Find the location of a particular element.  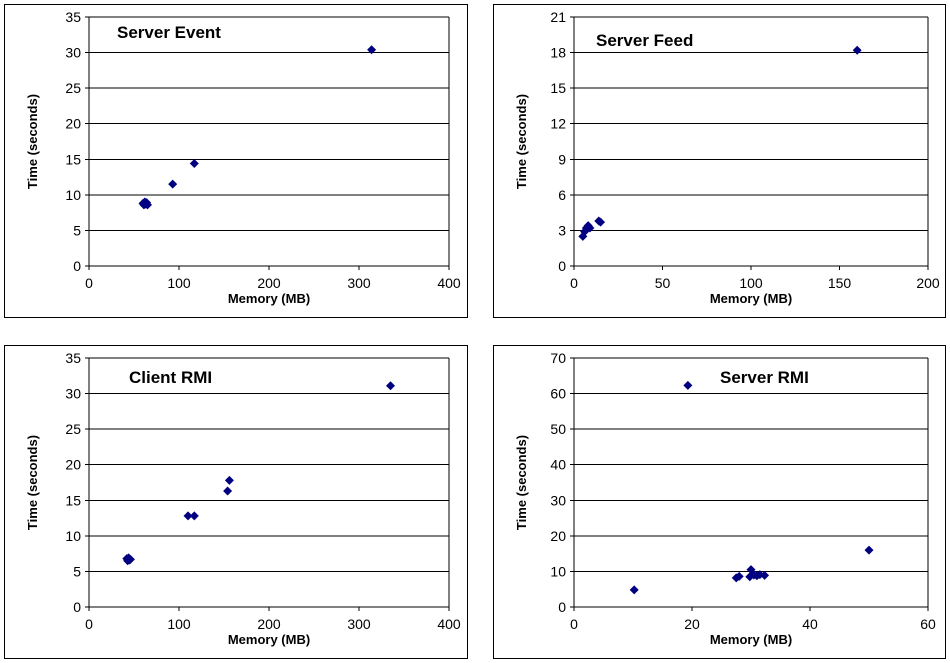

chart-title: Server RMI is located at coordinates (764, 377).